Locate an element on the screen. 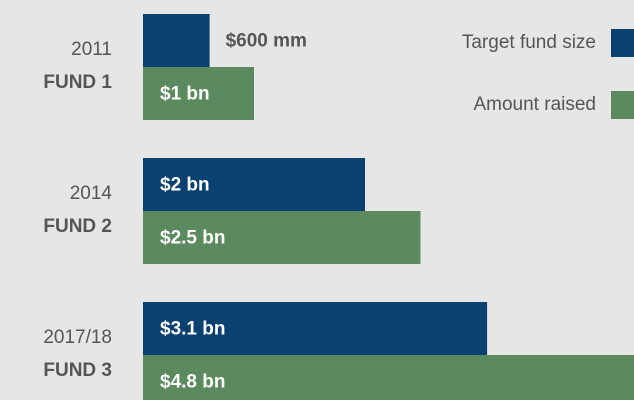  category-fund: FUND 2 is located at coordinates (77, 226).